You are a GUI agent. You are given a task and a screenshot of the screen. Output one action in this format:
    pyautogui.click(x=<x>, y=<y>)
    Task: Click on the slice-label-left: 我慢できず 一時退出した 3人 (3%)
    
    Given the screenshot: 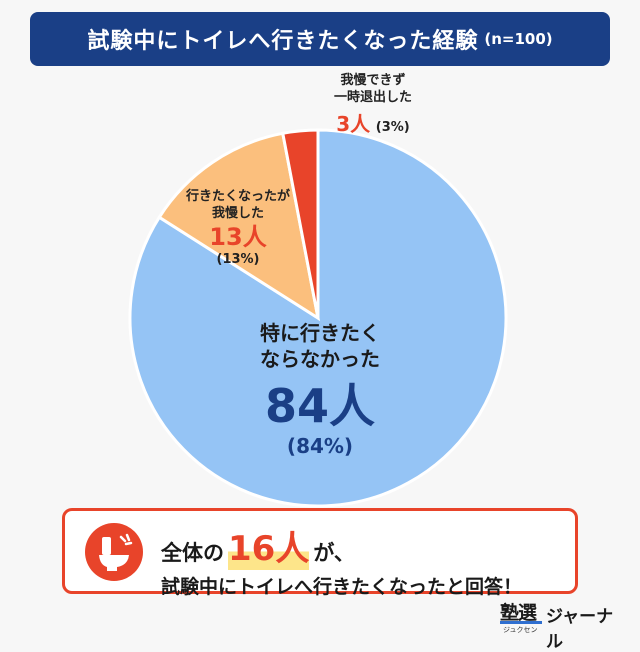 What is the action you would take?
    pyautogui.click(x=373, y=104)
    